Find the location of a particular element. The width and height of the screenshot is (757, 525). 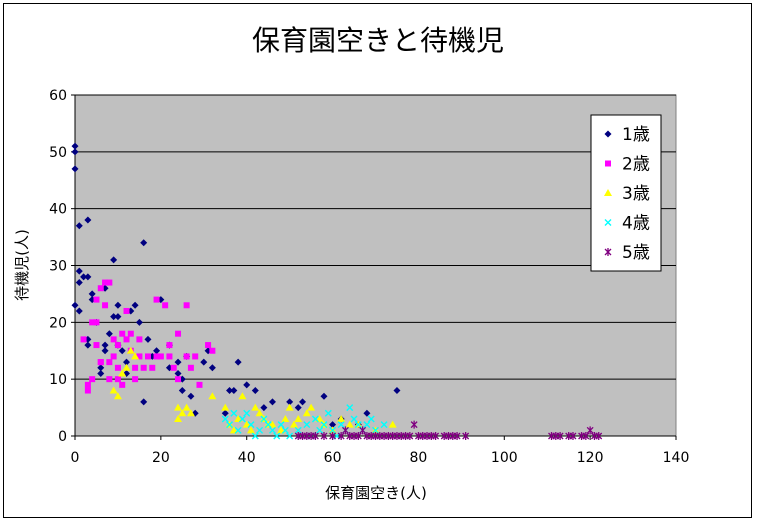

x-tick-label: 20 is located at coordinates (161, 458).